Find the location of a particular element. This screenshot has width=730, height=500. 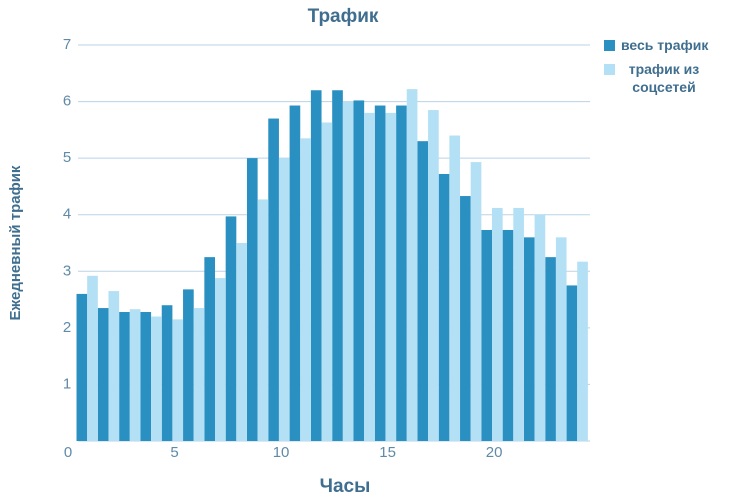

y-tick-label: 6 is located at coordinates (67, 101).